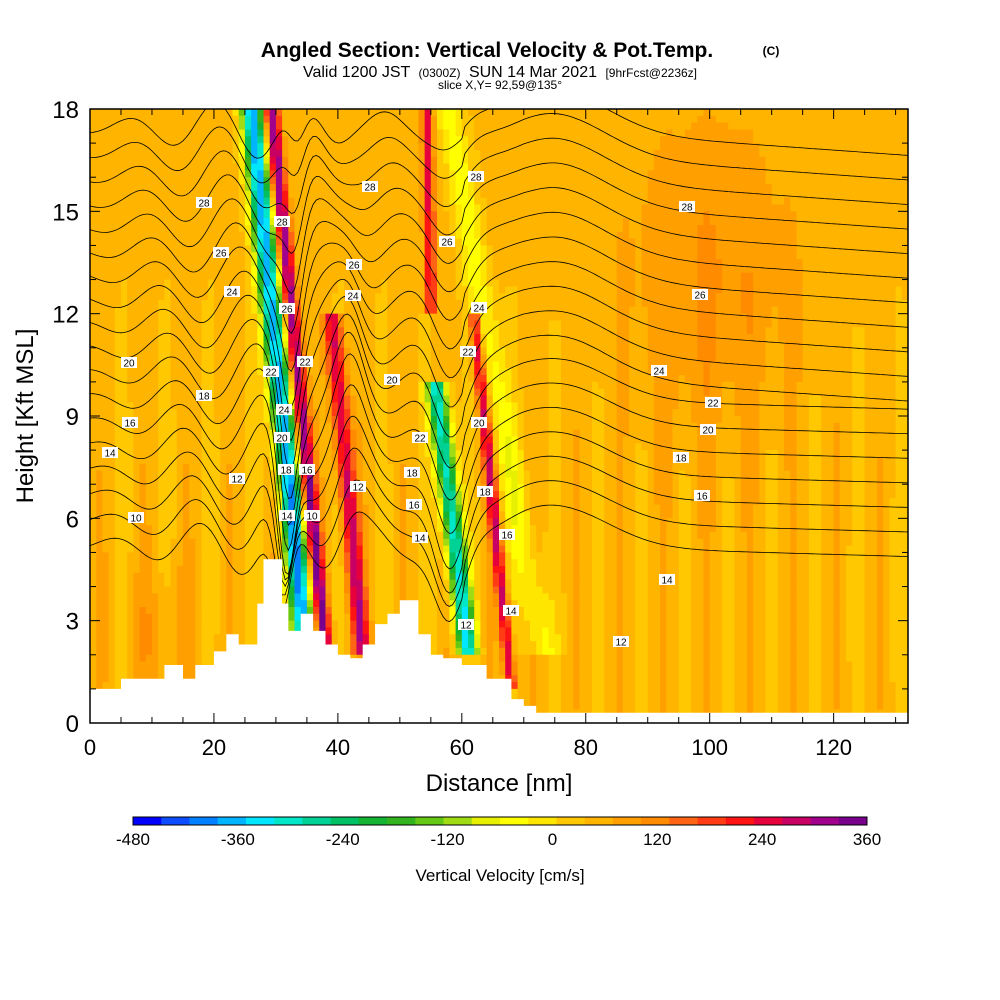 Image resolution: width=1000 pixels, height=1000 pixels. What do you see at coordinates (439, 73) in the screenshot?
I see `valid-zulu: (0300Z)` at bounding box center [439, 73].